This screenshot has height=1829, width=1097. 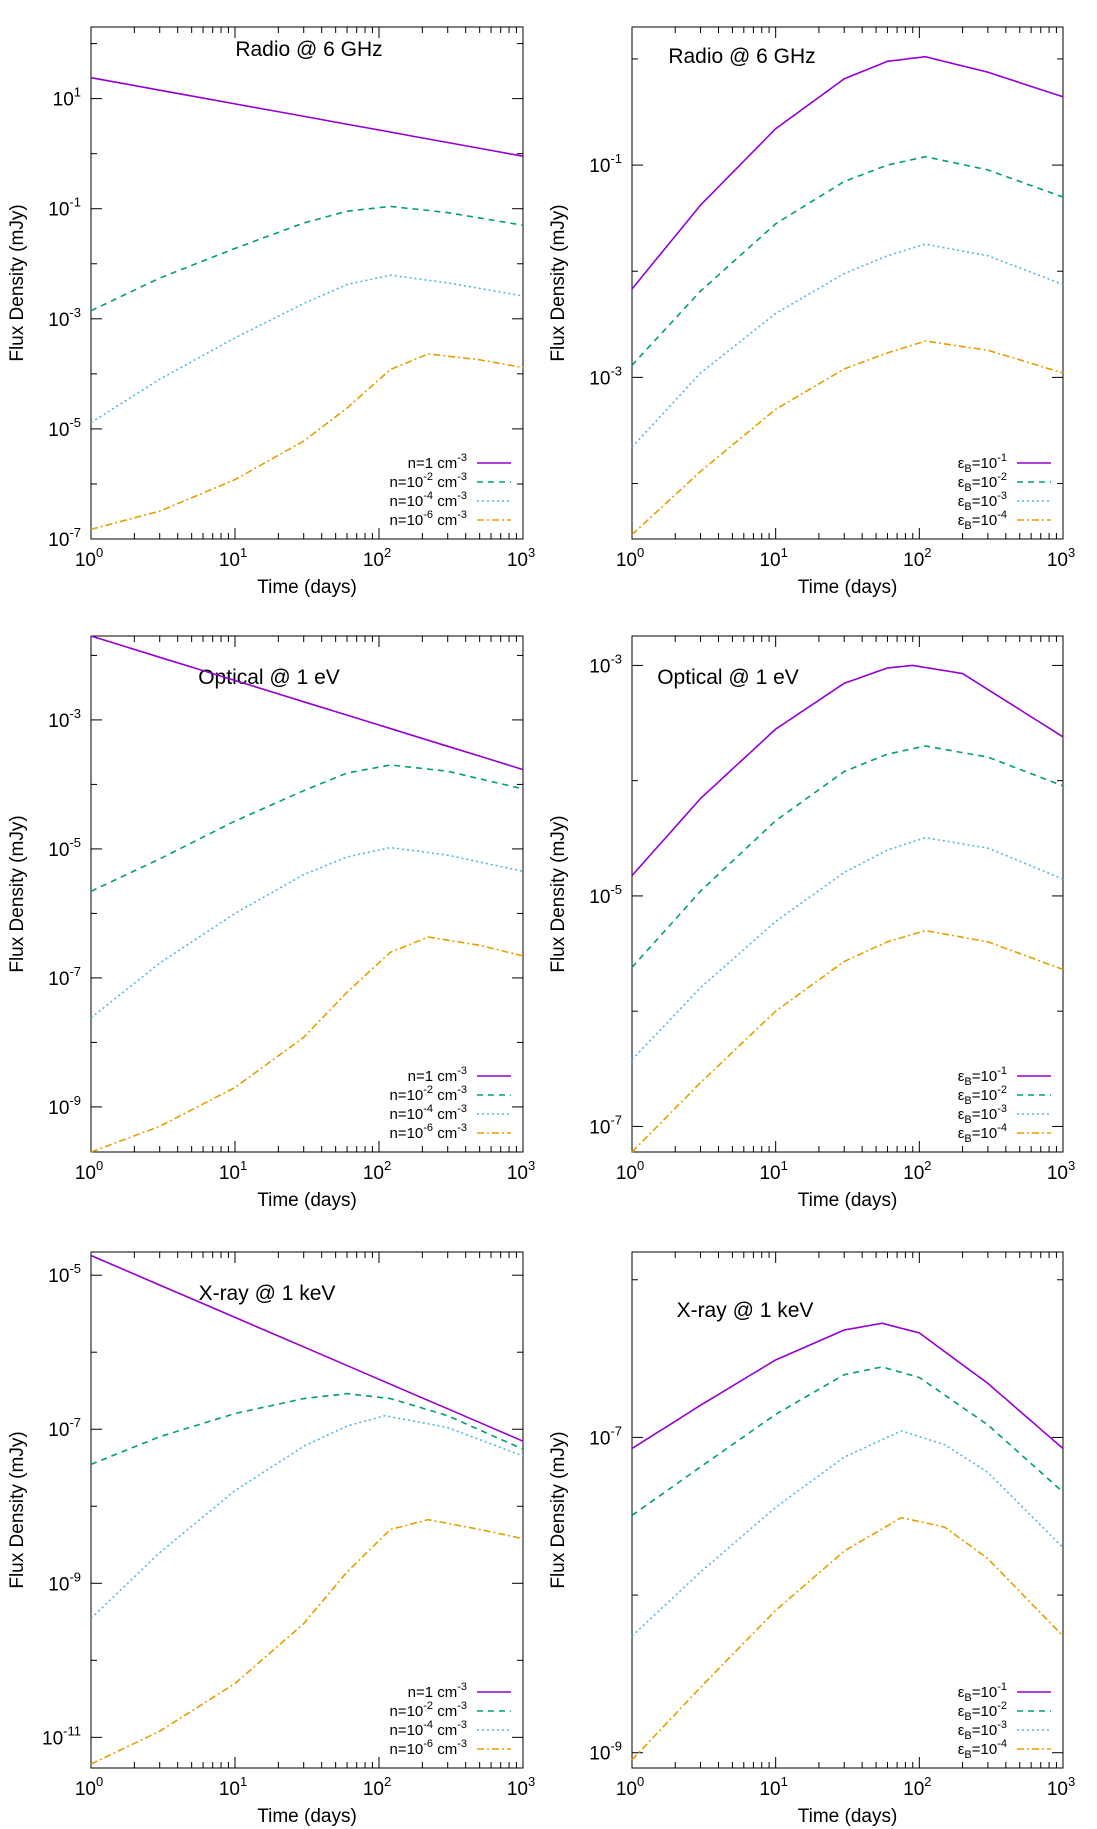 I want to click on y-tick-label: 10⁻¹¹, so click(x=61, y=1736).